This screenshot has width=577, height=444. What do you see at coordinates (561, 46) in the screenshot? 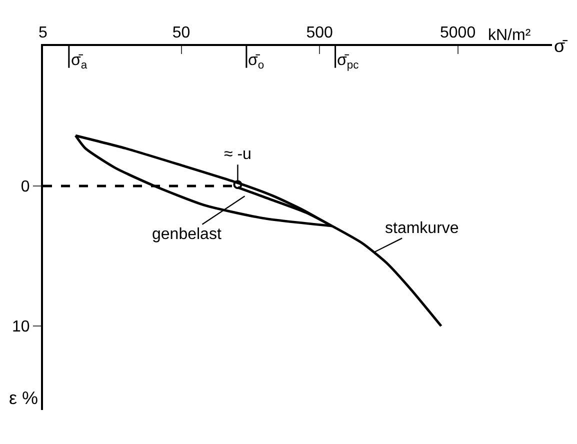
I see `x-axis-title: σ̄` at bounding box center [561, 46].